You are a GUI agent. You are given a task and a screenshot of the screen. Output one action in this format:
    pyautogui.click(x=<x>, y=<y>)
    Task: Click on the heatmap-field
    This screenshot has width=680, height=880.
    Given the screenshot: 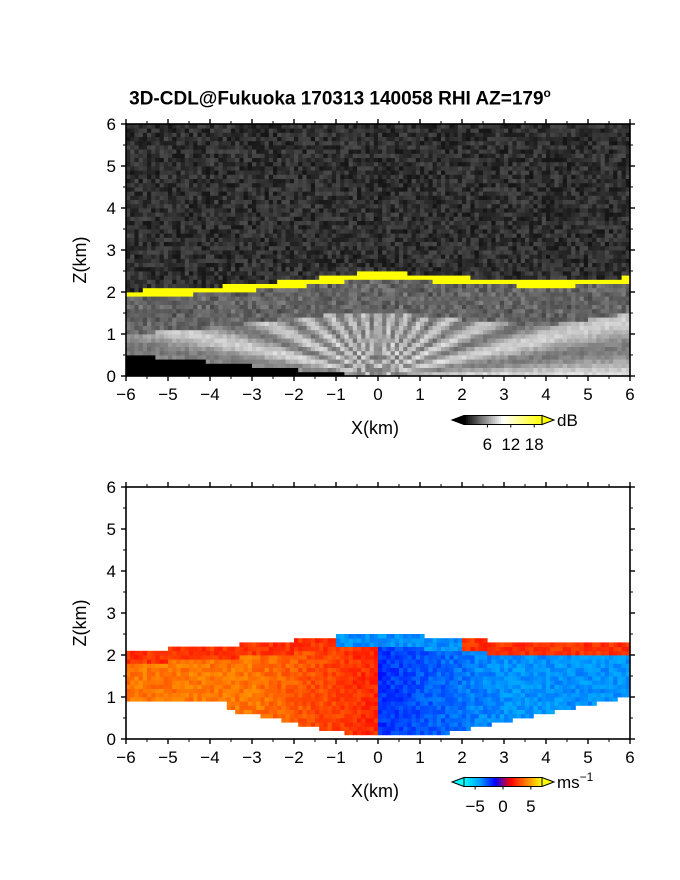 What is the action you would take?
    pyautogui.click(x=378, y=685)
    